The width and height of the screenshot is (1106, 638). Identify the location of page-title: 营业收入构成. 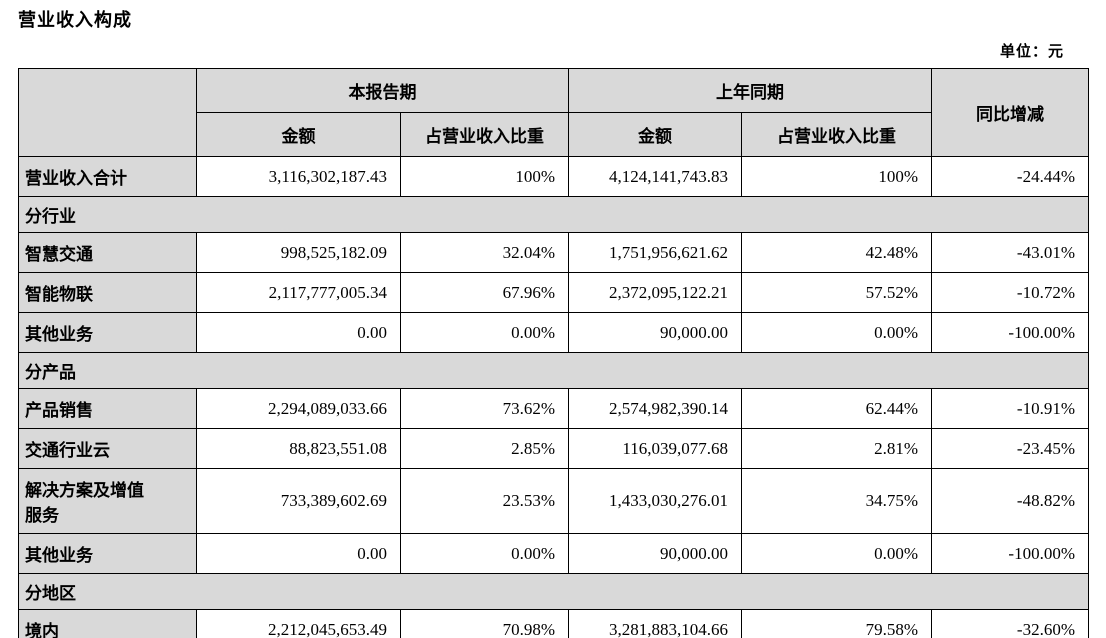
(75, 20).